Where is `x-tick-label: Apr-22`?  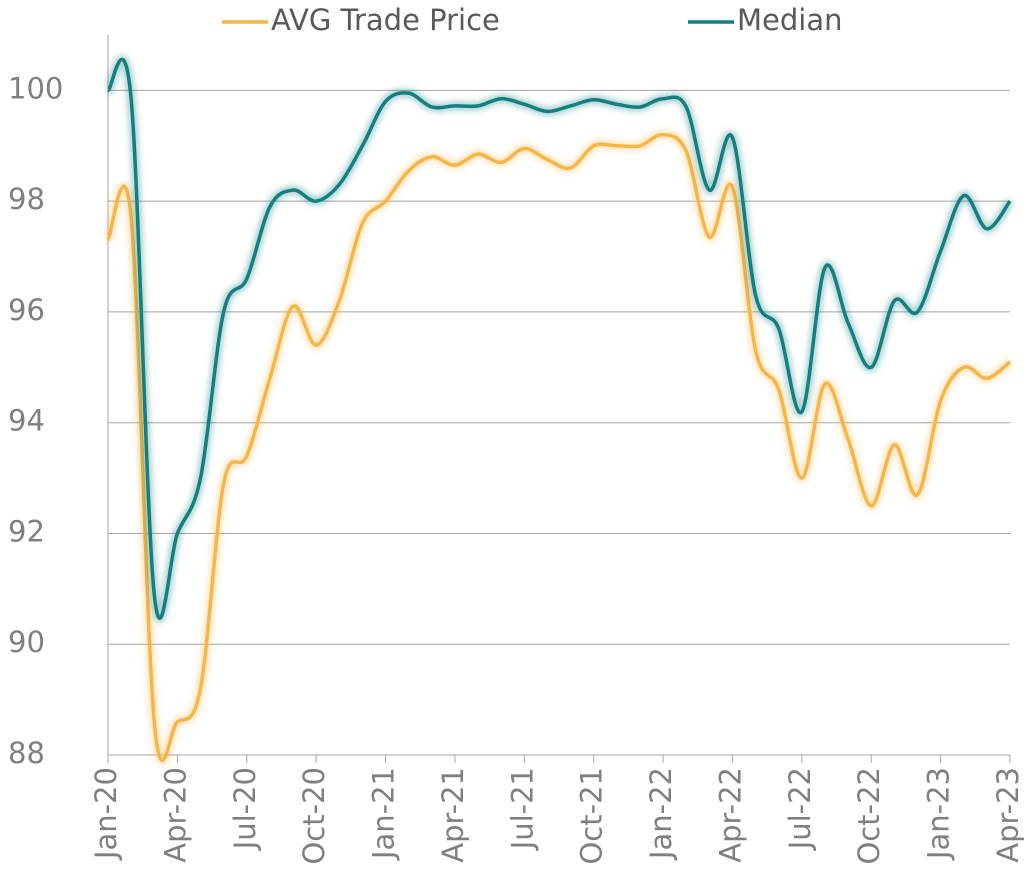 x-tick-label: Apr-22 is located at coordinates (730, 815).